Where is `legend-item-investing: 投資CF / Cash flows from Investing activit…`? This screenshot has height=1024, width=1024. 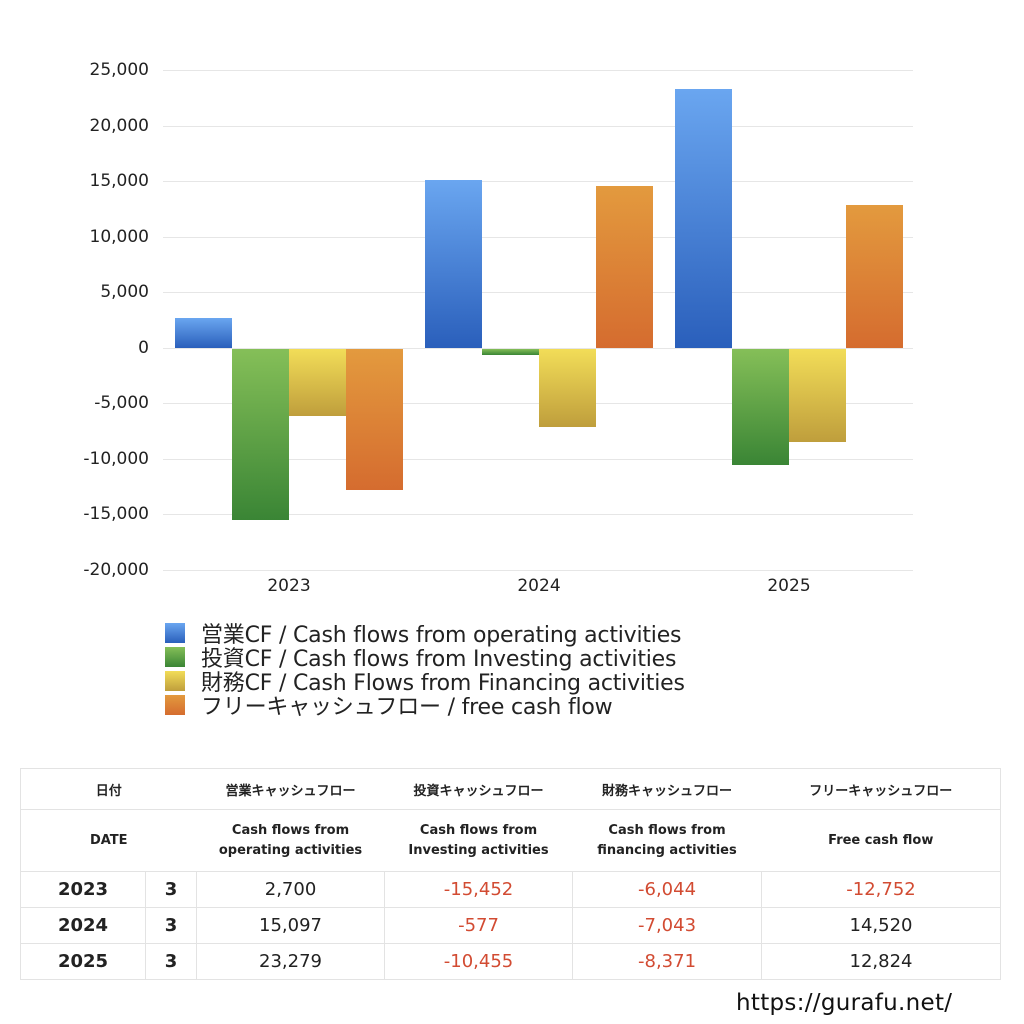 legend-item-investing: 投資CF / Cash flows from Investing activit… is located at coordinates (425, 658).